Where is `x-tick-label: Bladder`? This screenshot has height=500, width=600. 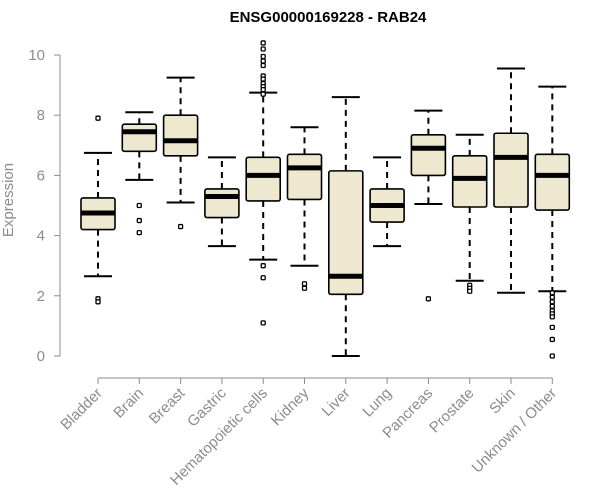 x-tick-label: Bladder is located at coordinates (81, 409).